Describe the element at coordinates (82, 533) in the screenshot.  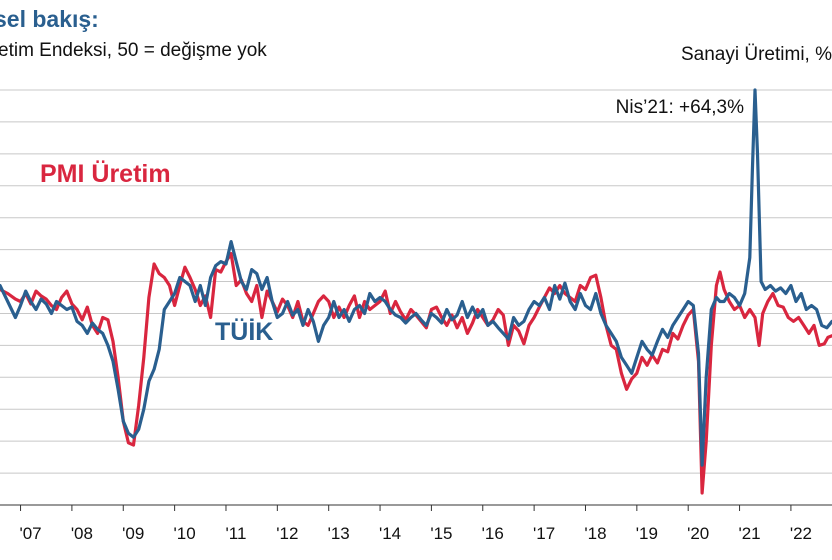
I see `x-tick-label: '08` at that location.